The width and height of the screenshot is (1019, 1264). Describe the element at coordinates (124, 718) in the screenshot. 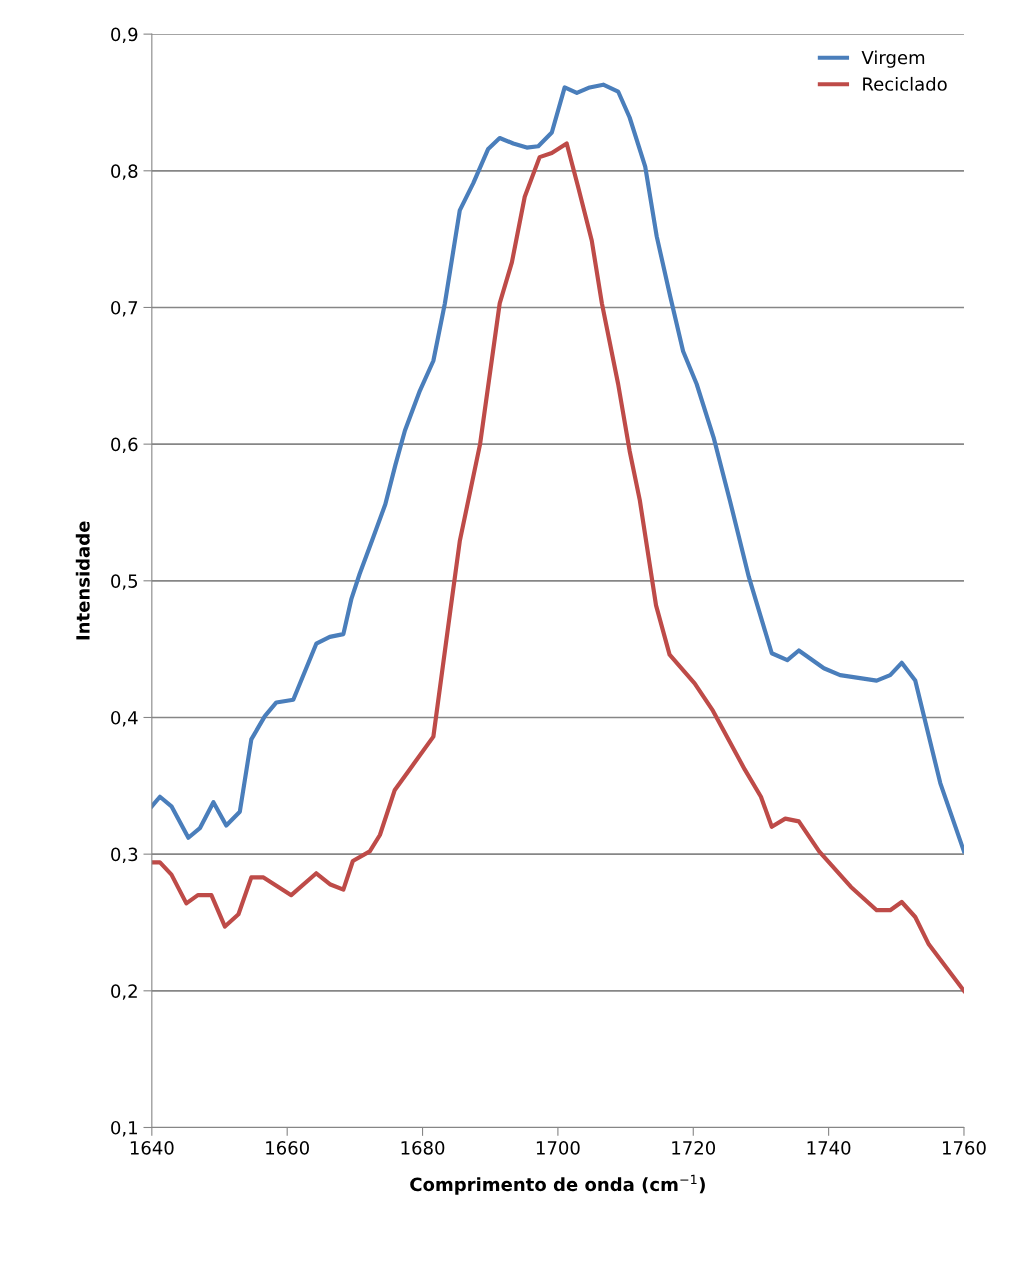

I see `y-tick-label: 0,4` at that location.